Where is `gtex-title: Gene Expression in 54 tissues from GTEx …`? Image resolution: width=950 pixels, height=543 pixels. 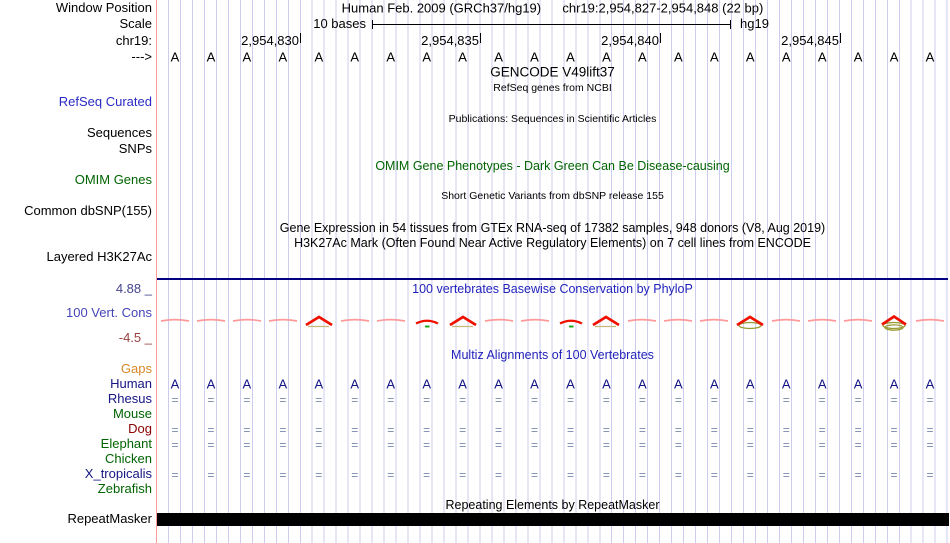 gtex-title: Gene Expression in 54 tissues from GTEx … is located at coordinates (552, 228).